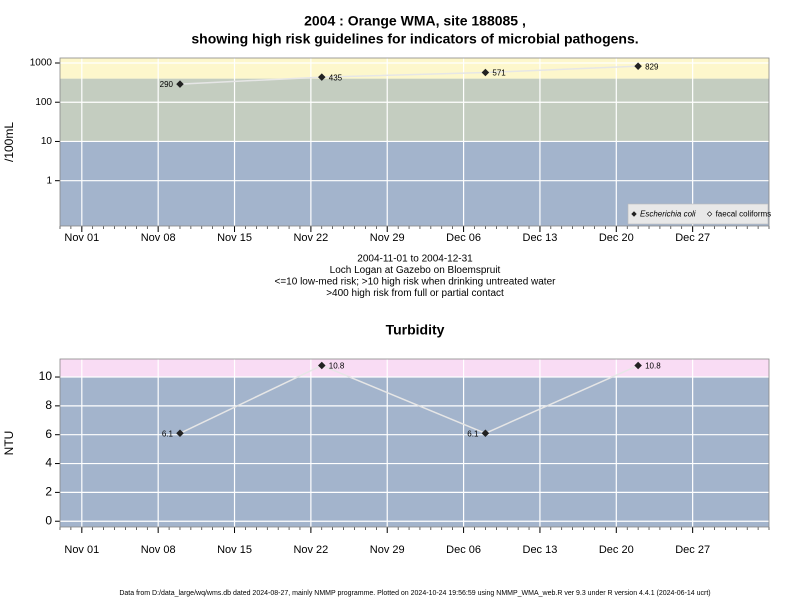 This screenshot has width=800, height=600. Describe the element at coordinates (668, 214) in the screenshot. I see `legend-label: Escherichia coli` at that location.